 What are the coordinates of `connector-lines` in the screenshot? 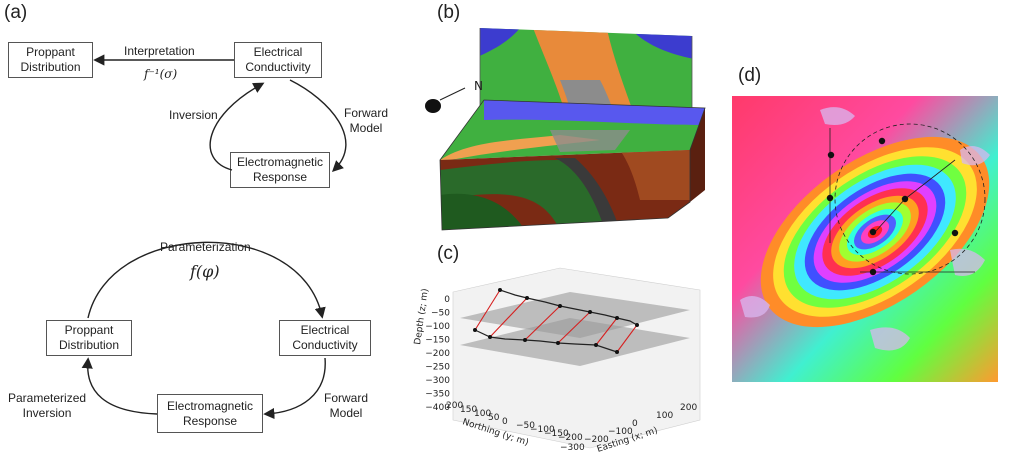 It's located at (556, 321).